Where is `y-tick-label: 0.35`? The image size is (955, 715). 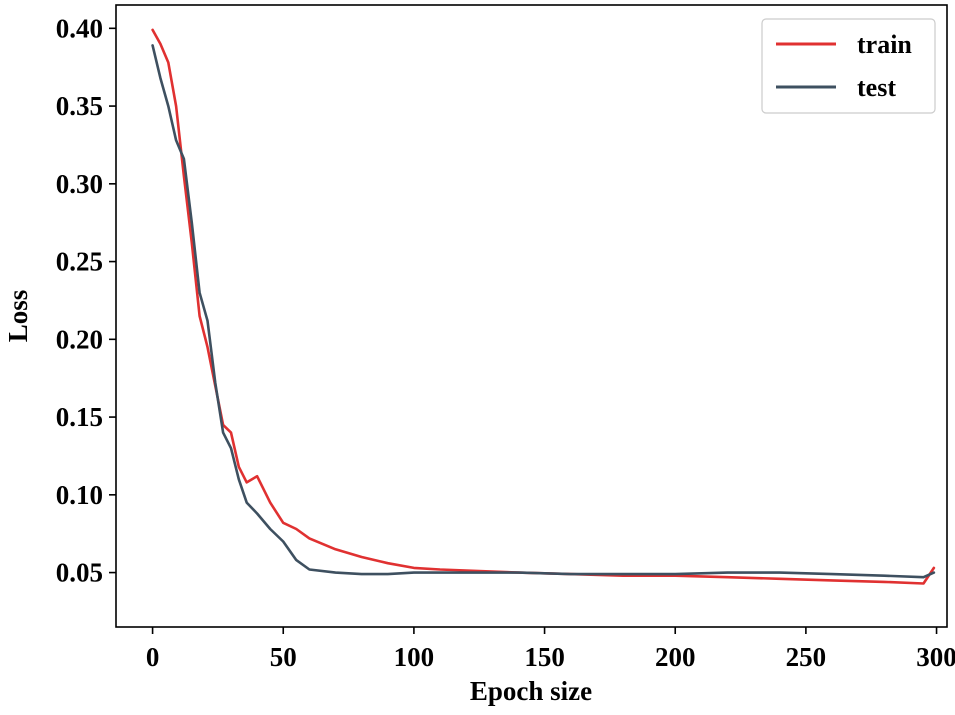
y-tick-label: 0.35 is located at coordinates (79, 106).